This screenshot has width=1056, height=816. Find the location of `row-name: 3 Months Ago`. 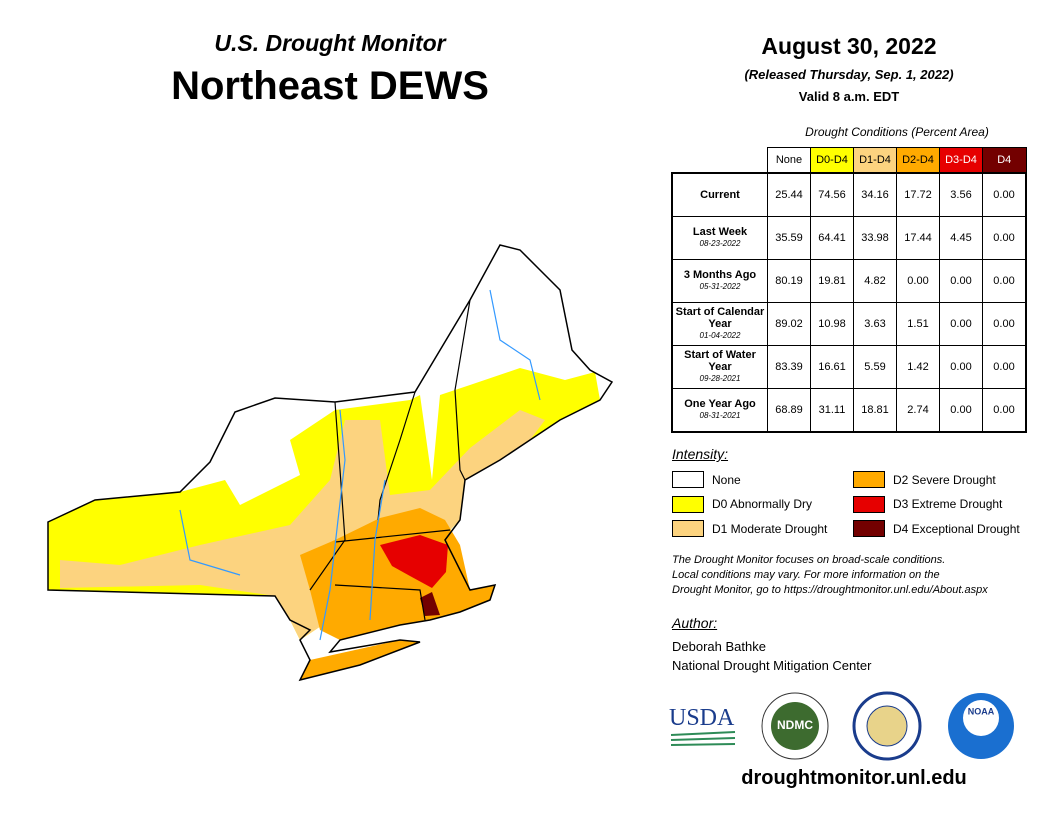

row-name: 3 Months Ago is located at coordinates (720, 275).